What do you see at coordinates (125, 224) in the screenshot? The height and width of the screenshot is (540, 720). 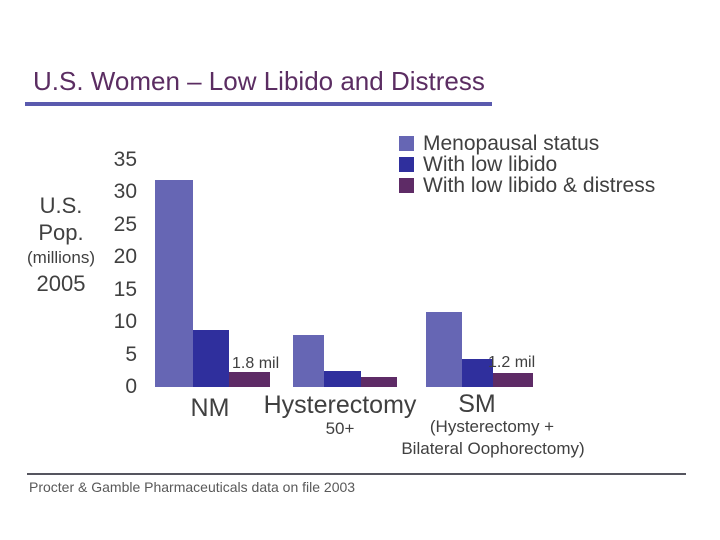 I see `y-tick-25: 25` at bounding box center [125, 224].